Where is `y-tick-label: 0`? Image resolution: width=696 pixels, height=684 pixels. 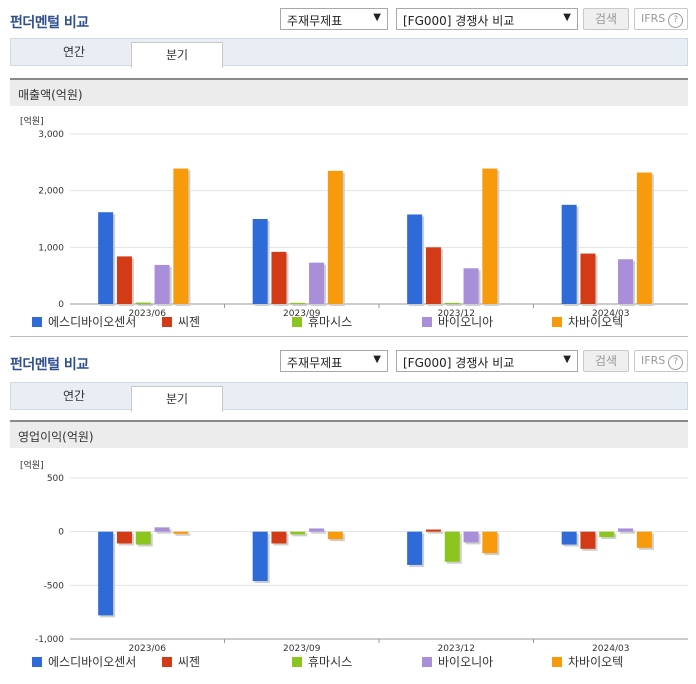 y-tick-label: 0 is located at coordinates (61, 533).